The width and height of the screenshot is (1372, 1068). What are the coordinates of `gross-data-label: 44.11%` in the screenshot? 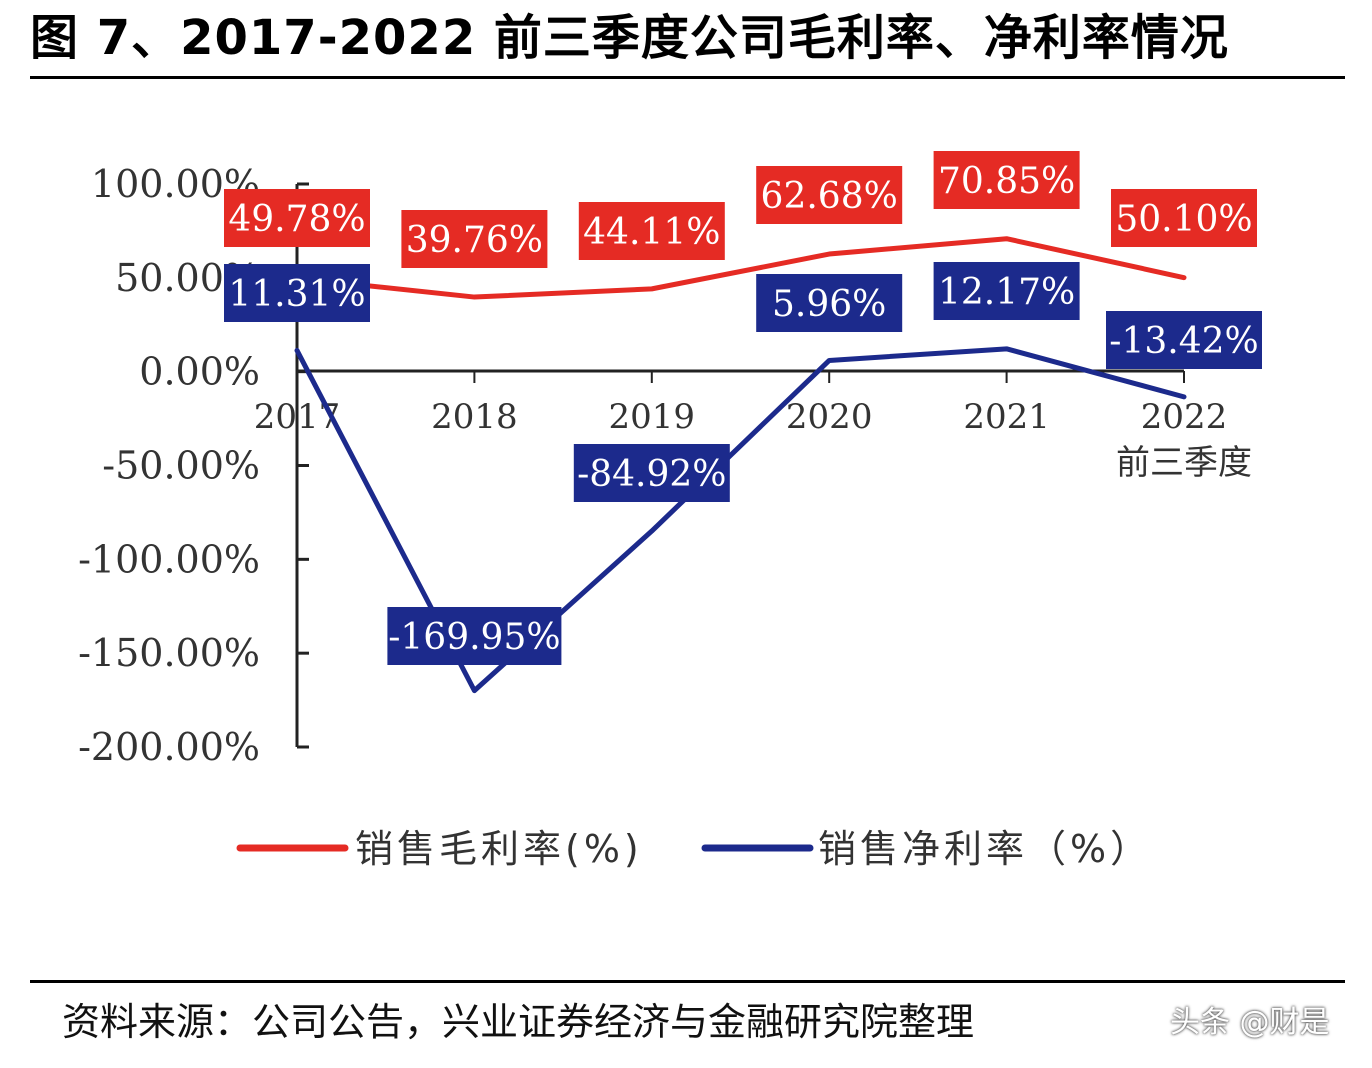 It's located at (651, 231).